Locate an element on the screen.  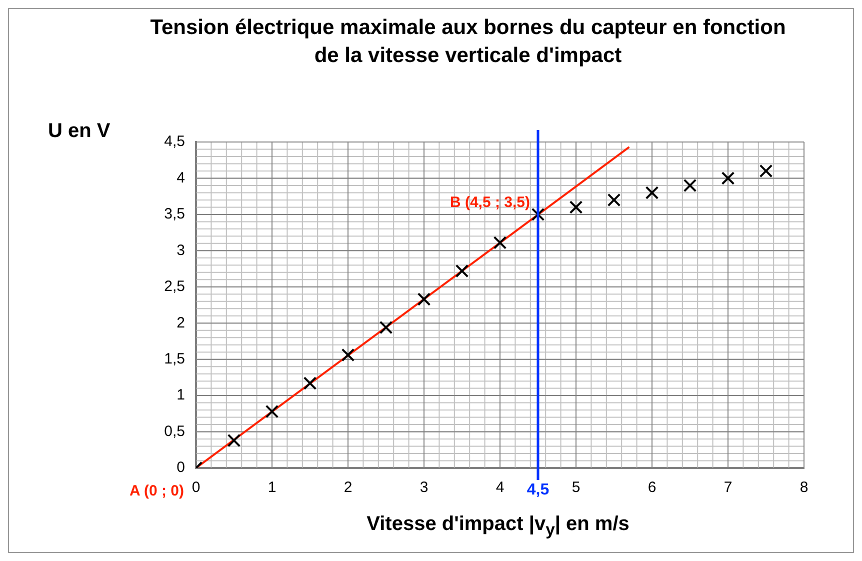
x-tick-label: 4 is located at coordinates (500, 487).